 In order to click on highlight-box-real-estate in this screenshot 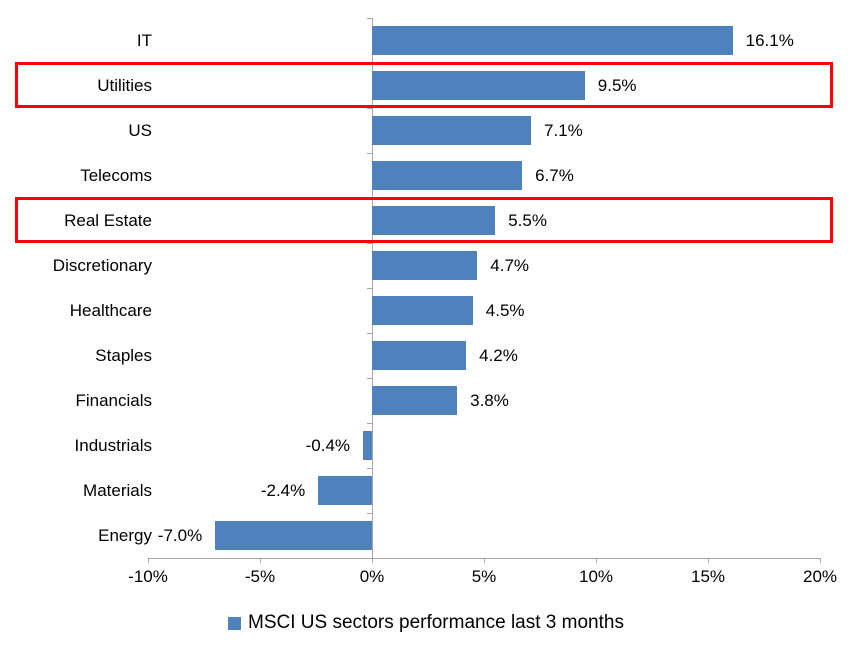, I will do `click(424, 220)`.